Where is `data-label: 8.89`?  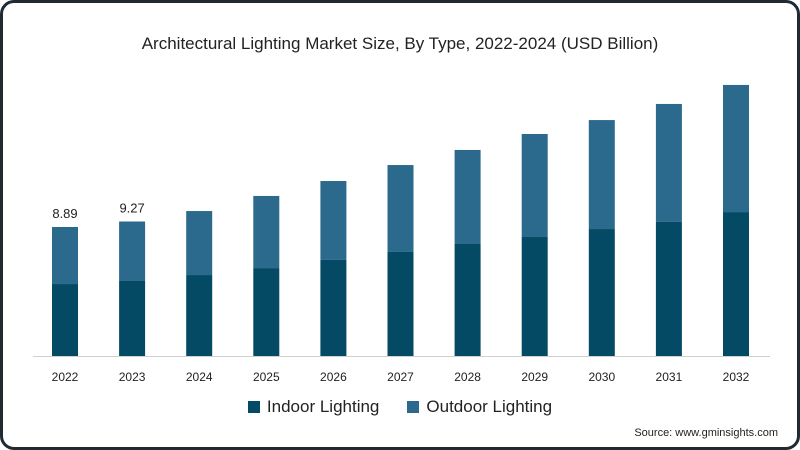 data-label: 8.89 is located at coordinates (64, 213).